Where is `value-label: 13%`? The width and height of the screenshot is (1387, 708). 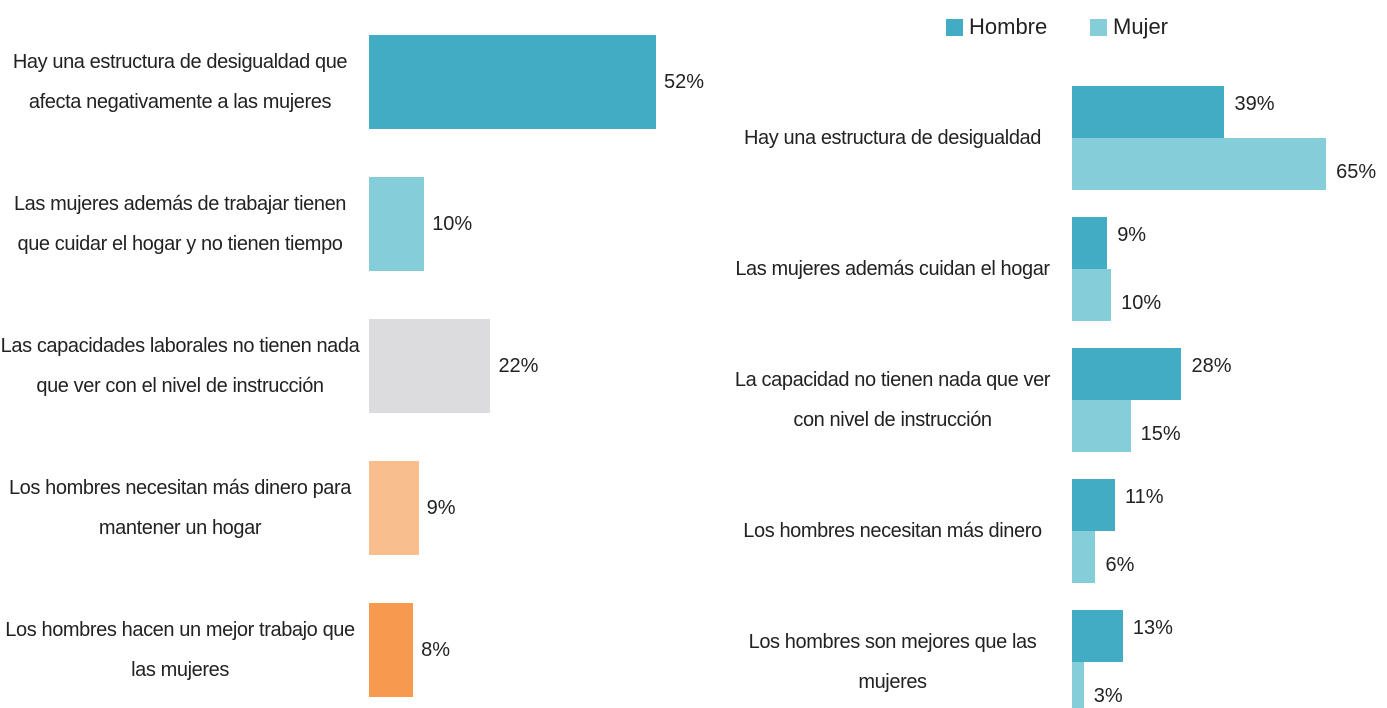 value-label: 13% is located at coordinates (1152, 628).